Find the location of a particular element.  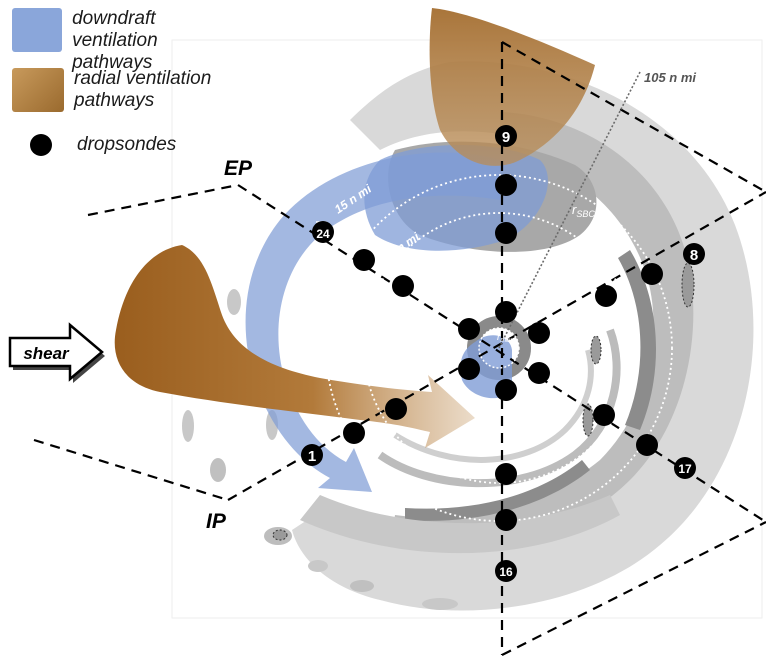

legend-downdraft-line2: pathways is located at coordinates (112, 62).